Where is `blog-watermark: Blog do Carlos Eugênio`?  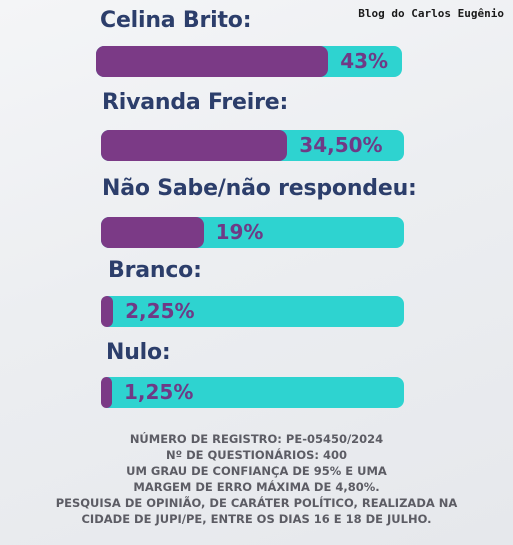
blog-watermark: Blog do Carlos Eugênio is located at coordinates (431, 13).